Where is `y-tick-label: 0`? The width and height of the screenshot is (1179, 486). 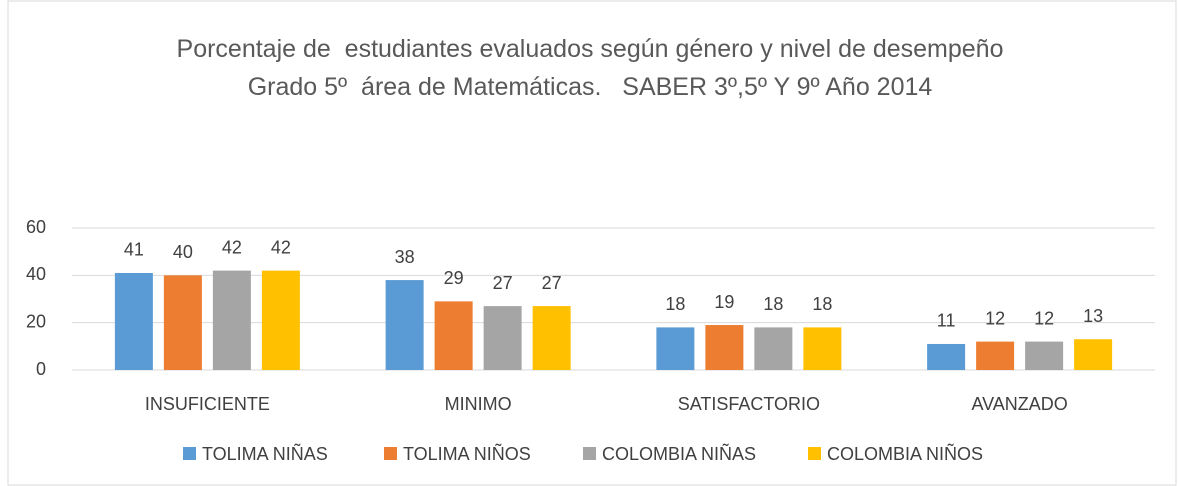 y-tick-label: 0 is located at coordinates (41, 369).